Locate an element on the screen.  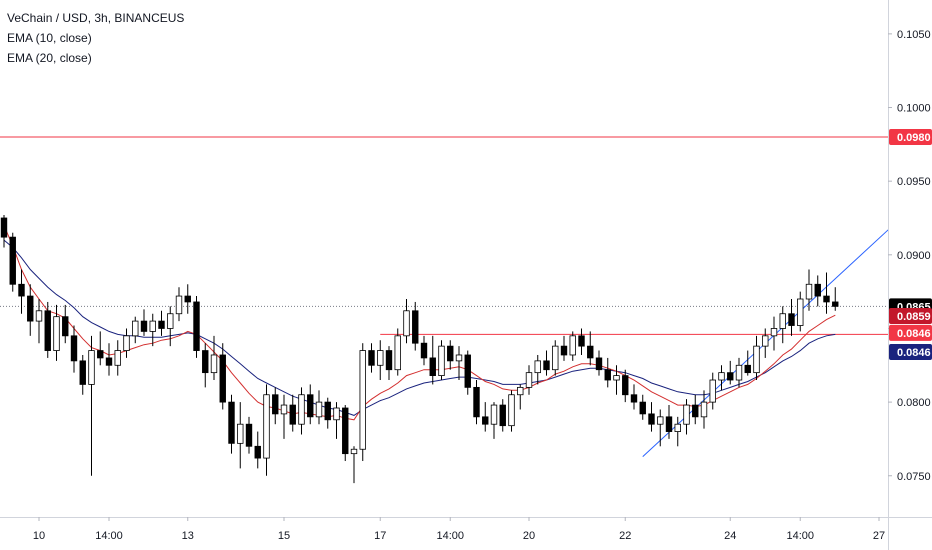
price-axis-bg is located at coordinates (910, 258).